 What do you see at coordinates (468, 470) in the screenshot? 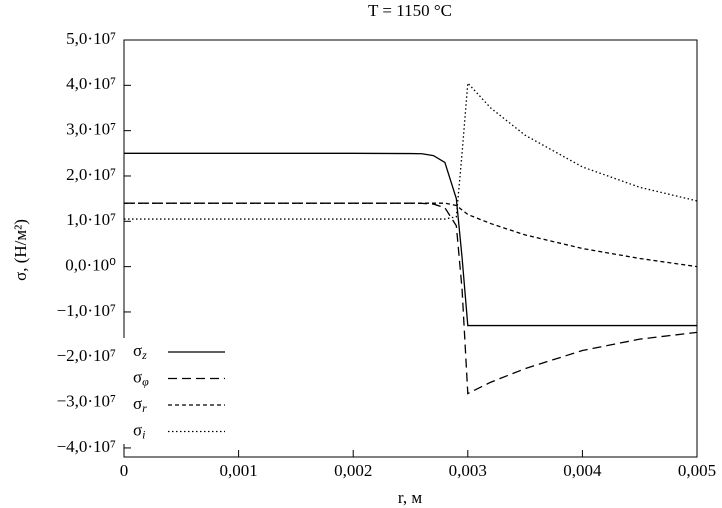
I see `x-tick-label: 0,003` at bounding box center [468, 470].